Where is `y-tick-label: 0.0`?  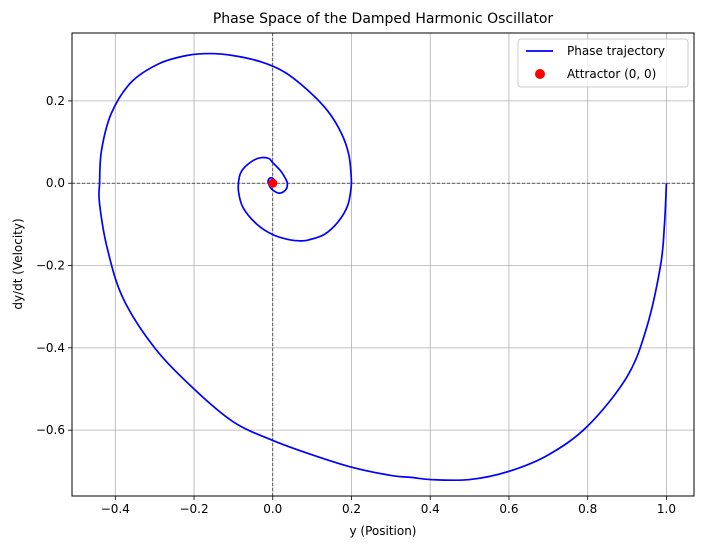
y-tick-label: 0.0 is located at coordinates (55, 183).